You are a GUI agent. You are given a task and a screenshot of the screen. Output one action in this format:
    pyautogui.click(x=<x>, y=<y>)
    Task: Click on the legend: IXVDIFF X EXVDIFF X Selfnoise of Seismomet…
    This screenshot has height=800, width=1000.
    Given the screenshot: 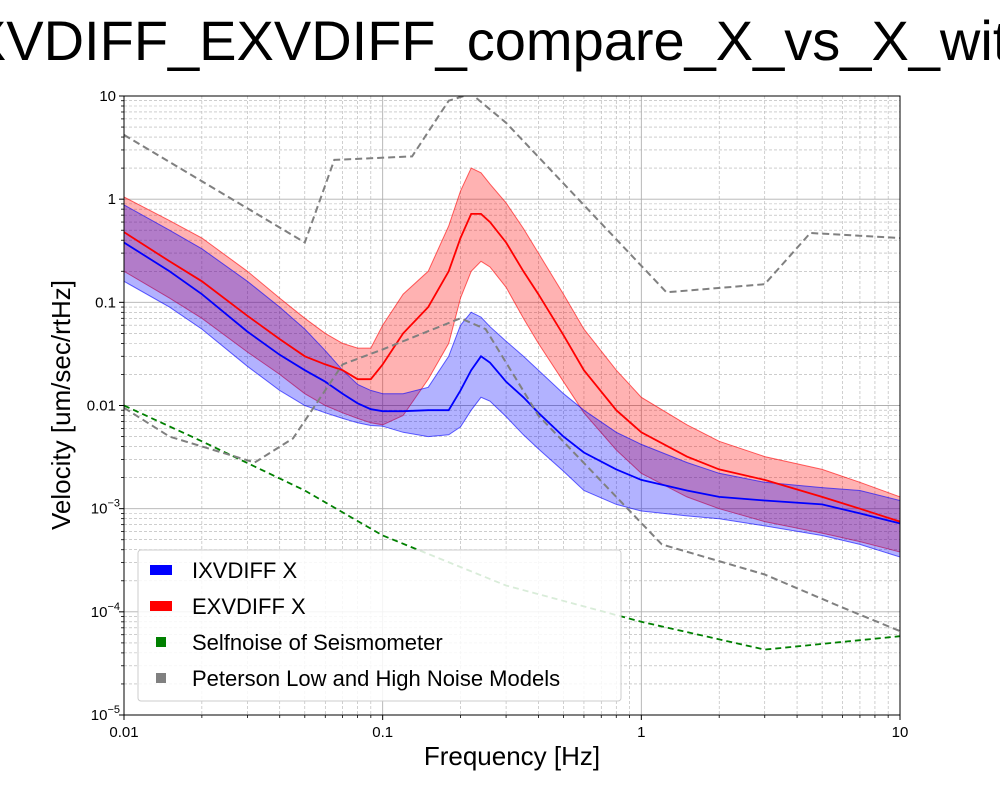 What is the action you would take?
    pyautogui.click(x=379, y=625)
    